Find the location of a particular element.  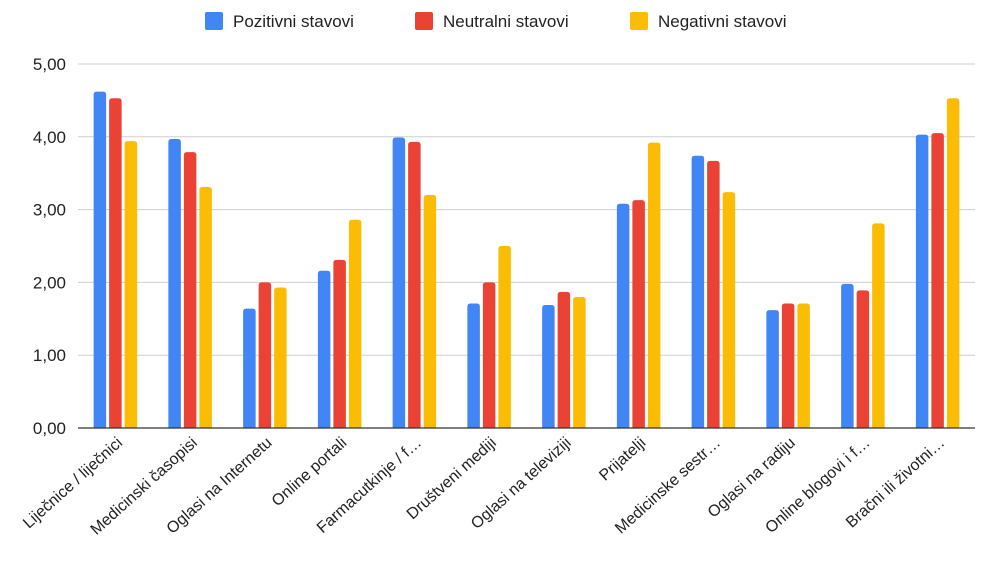

legend-item: Neutralni stavovi is located at coordinates (492, 21).